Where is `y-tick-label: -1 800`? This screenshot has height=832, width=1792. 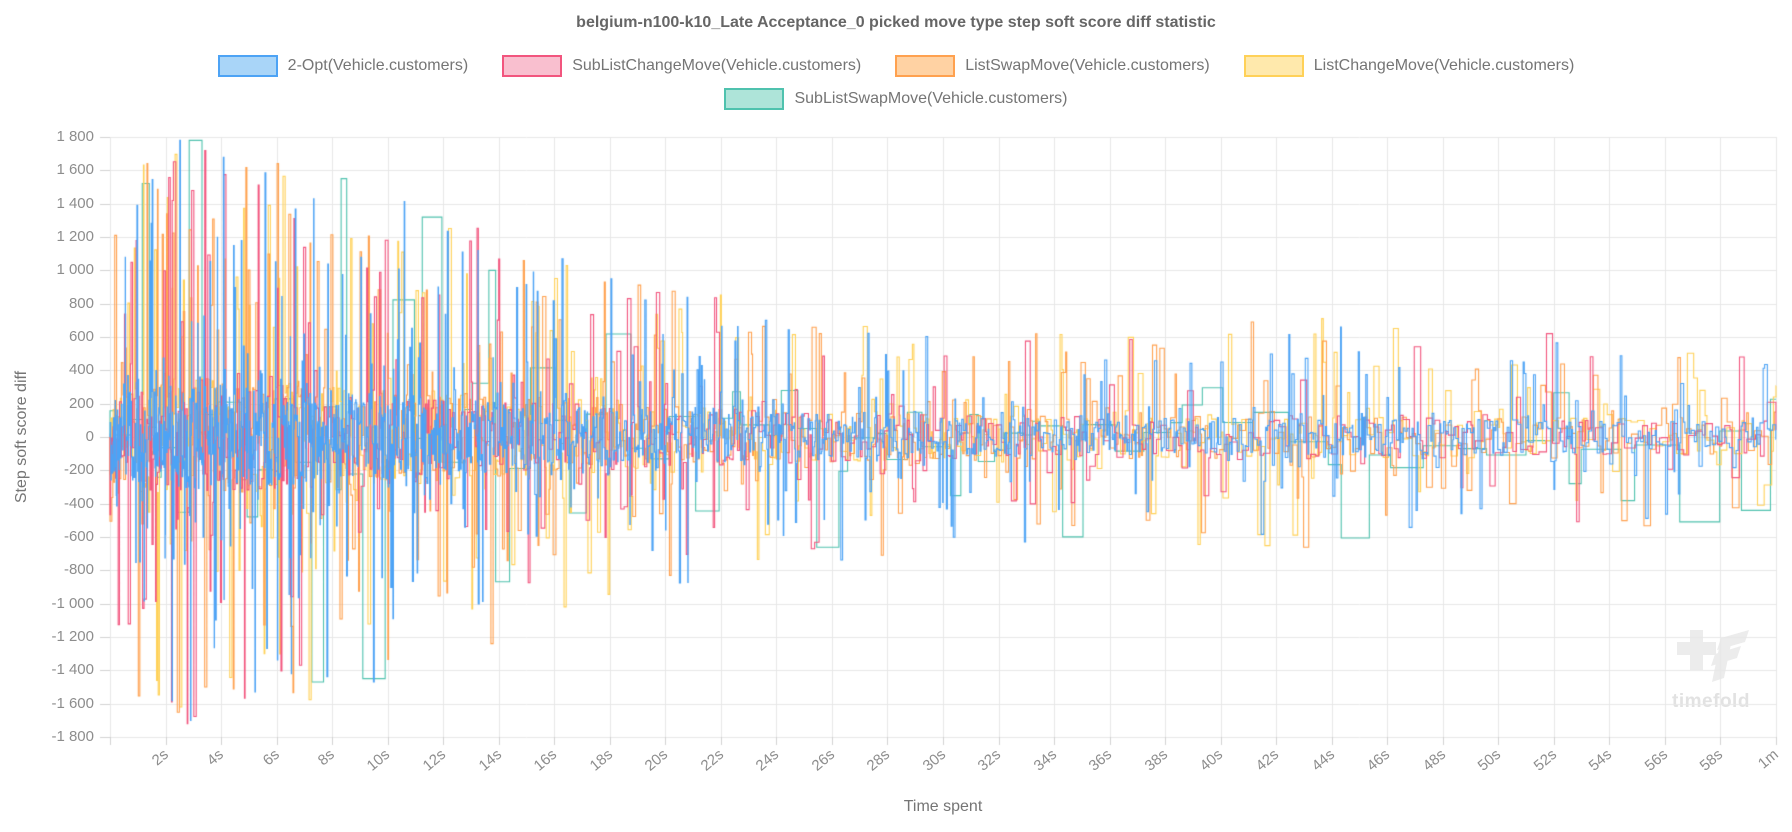
y-tick-label: -1 800 is located at coordinates (72, 736).